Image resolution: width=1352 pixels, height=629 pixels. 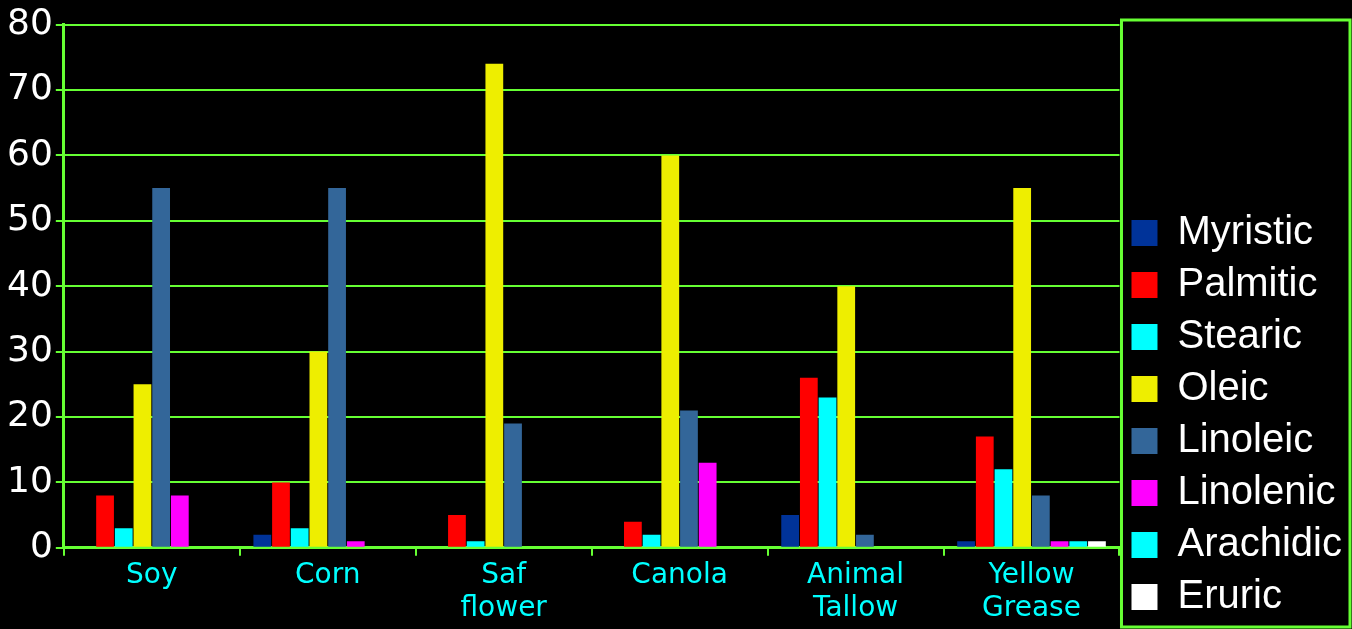 What do you see at coordinates (30, 87) in the screenshot?
I see `y-tick-label: 70` at bounding box center [30, 87].